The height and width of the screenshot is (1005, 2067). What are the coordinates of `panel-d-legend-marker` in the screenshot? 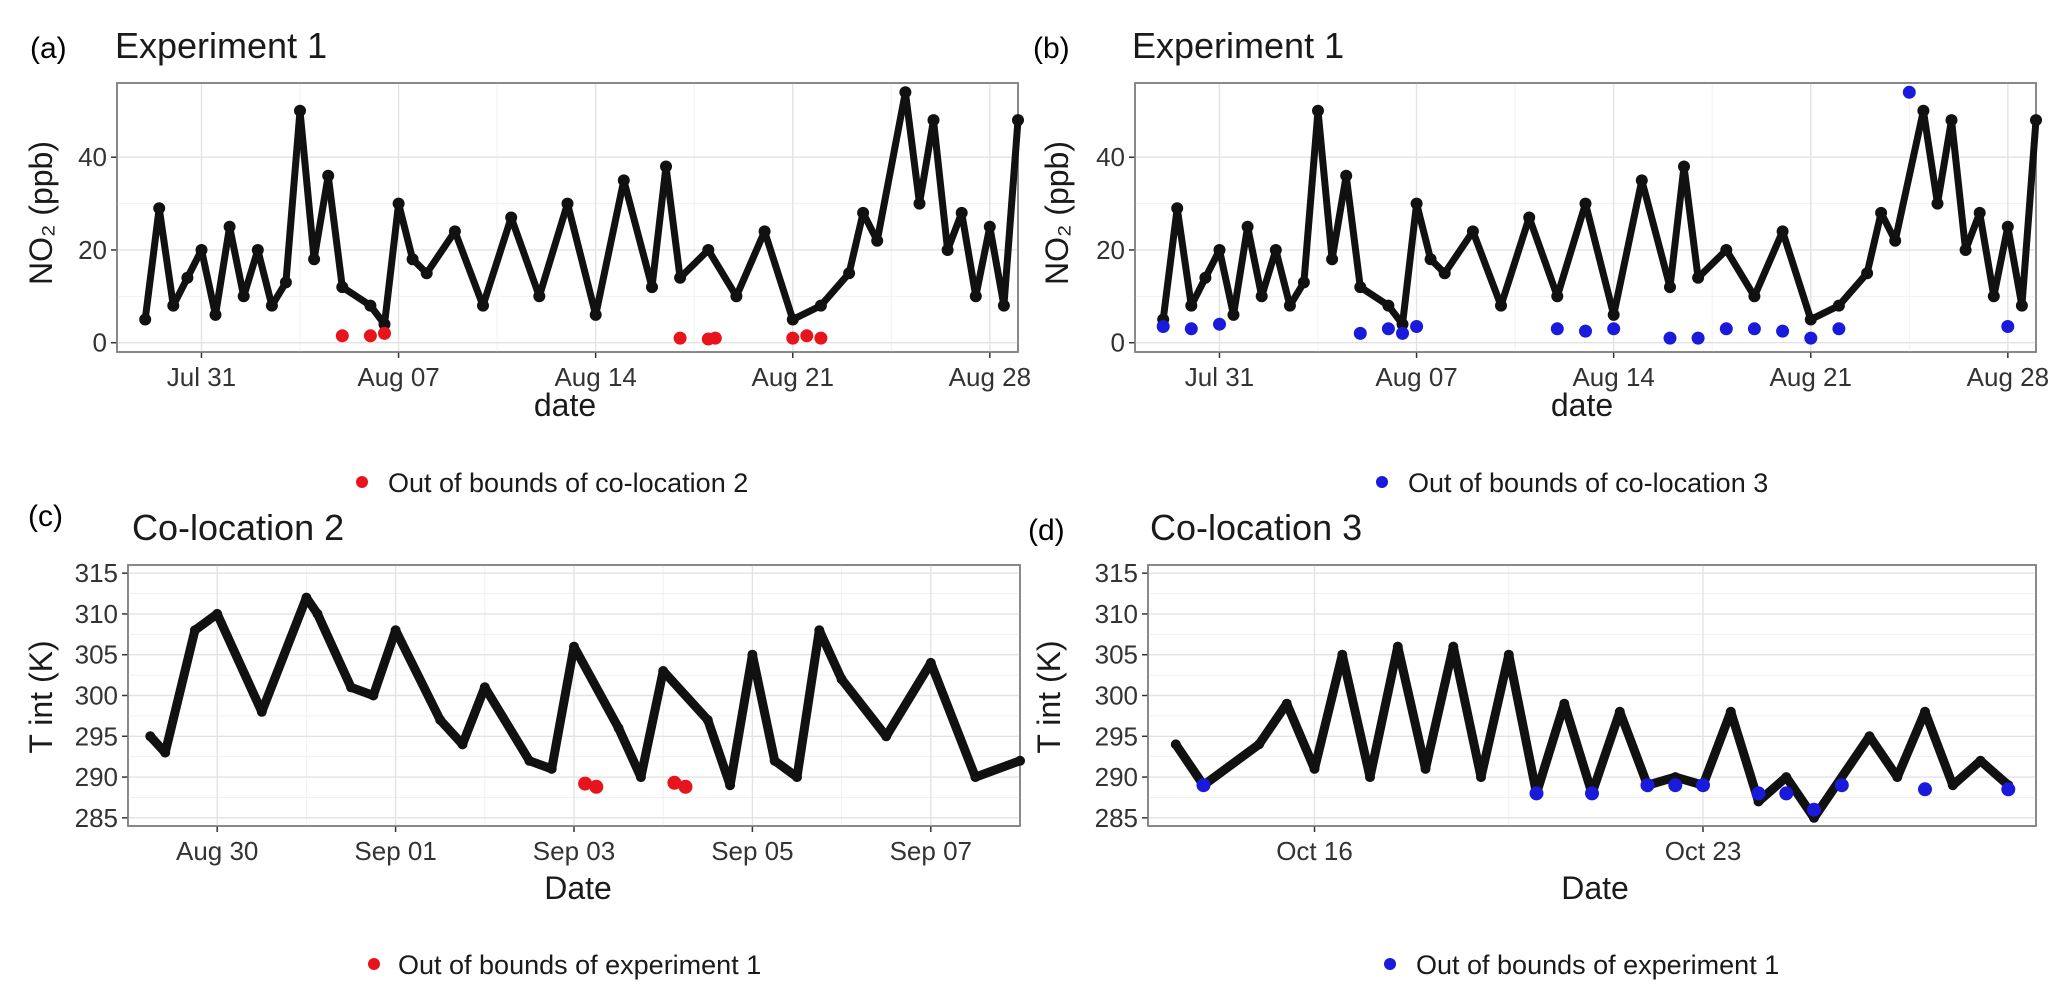 It's located at (1390, 964).